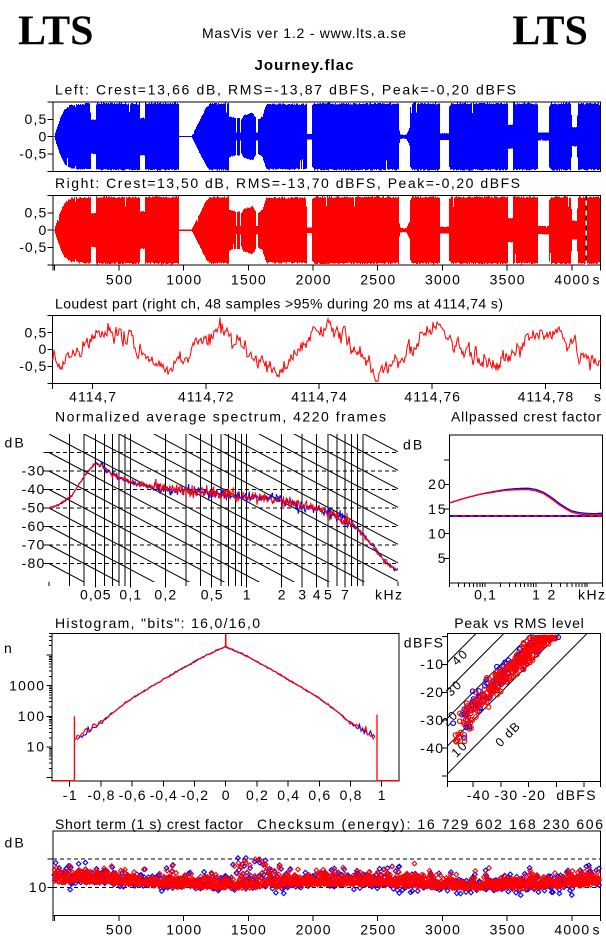 The width and height of the screenshot is (606, 951). I want to click on svg-text: 15, so click(437, 509).